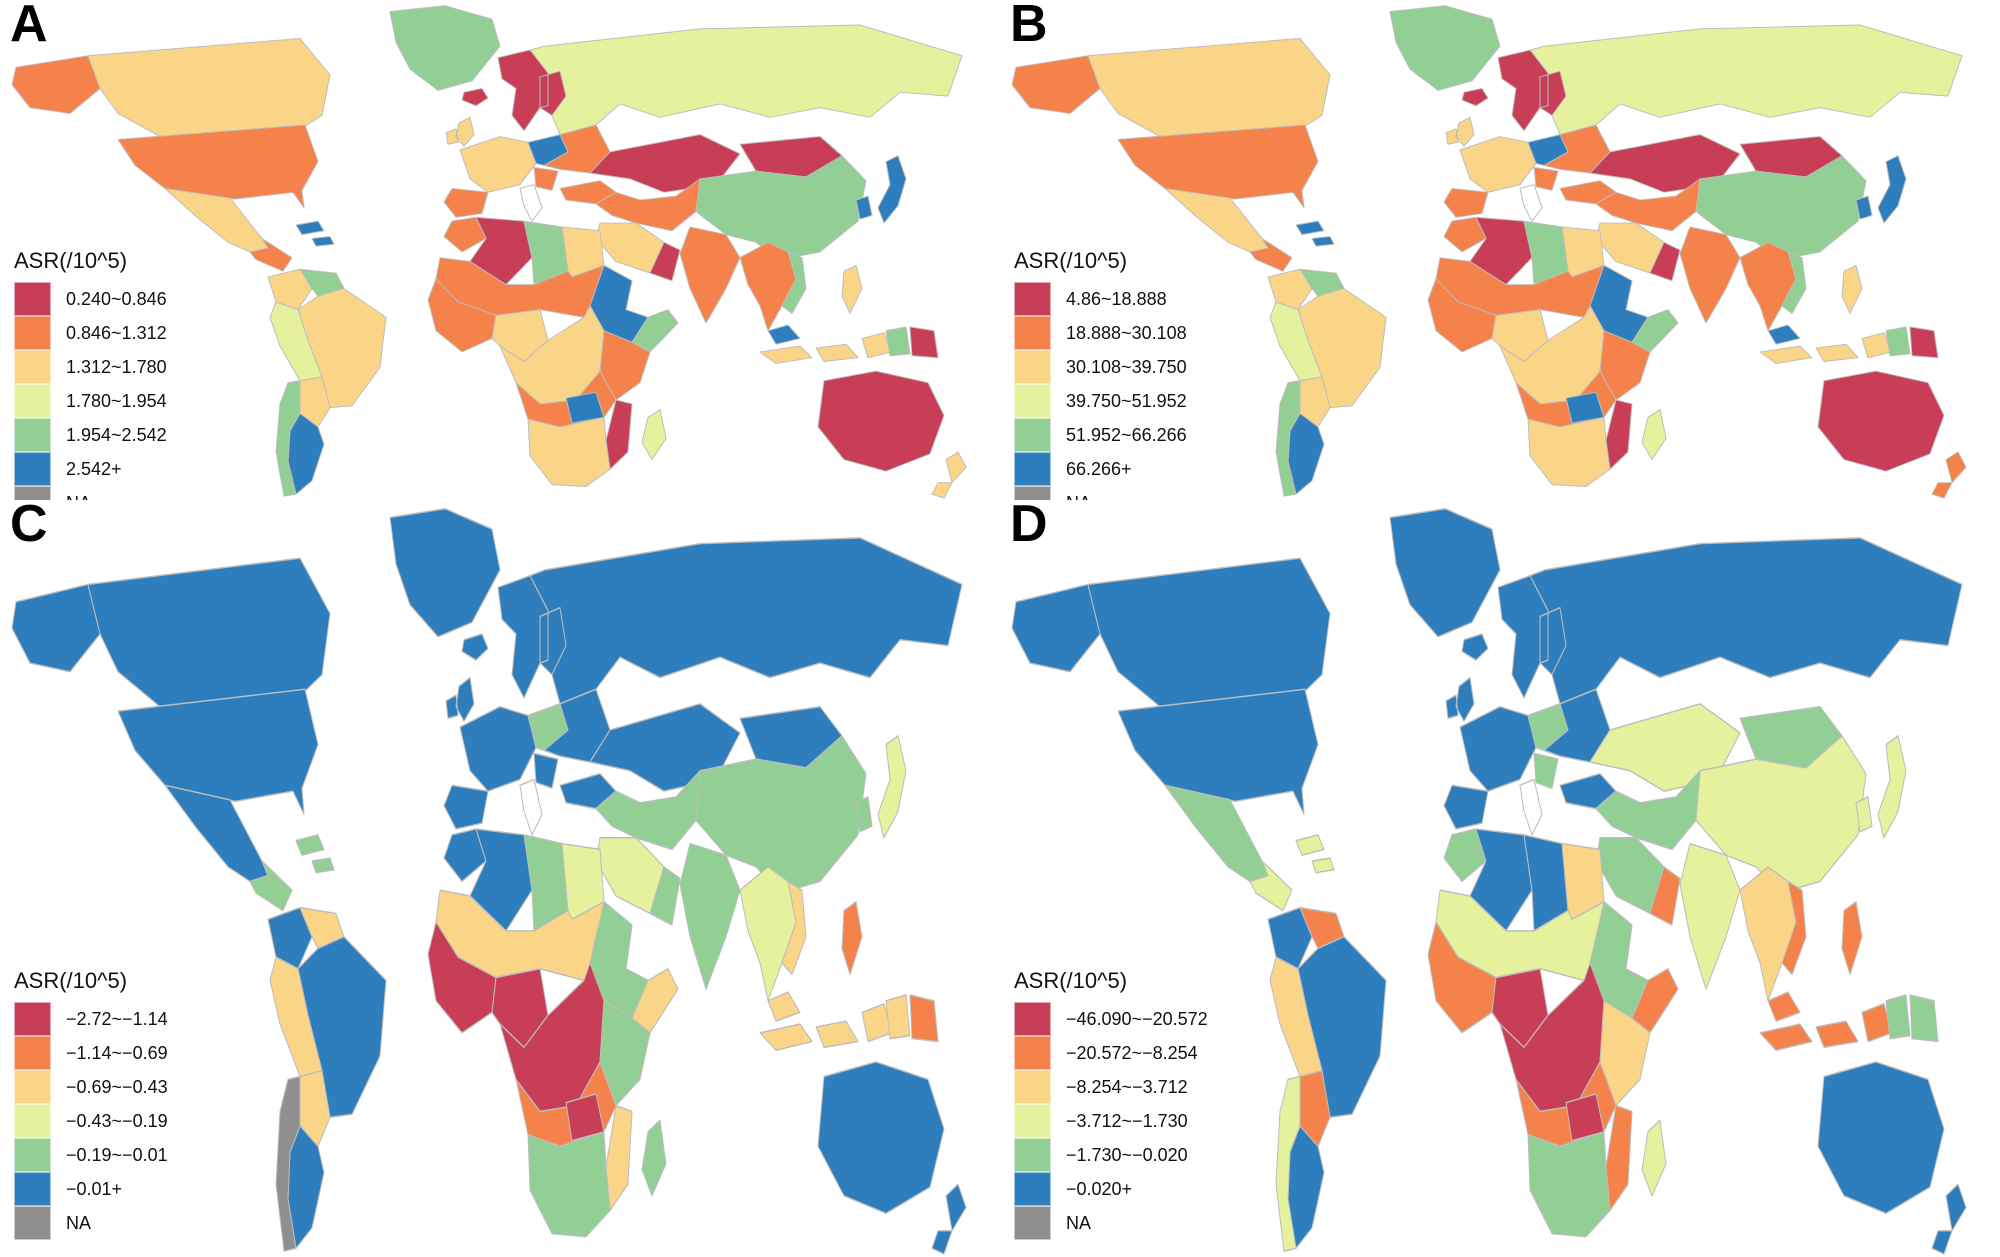  Describe the element at coordinates (924, 342) in the screenshot. I see `png-region` at that location.